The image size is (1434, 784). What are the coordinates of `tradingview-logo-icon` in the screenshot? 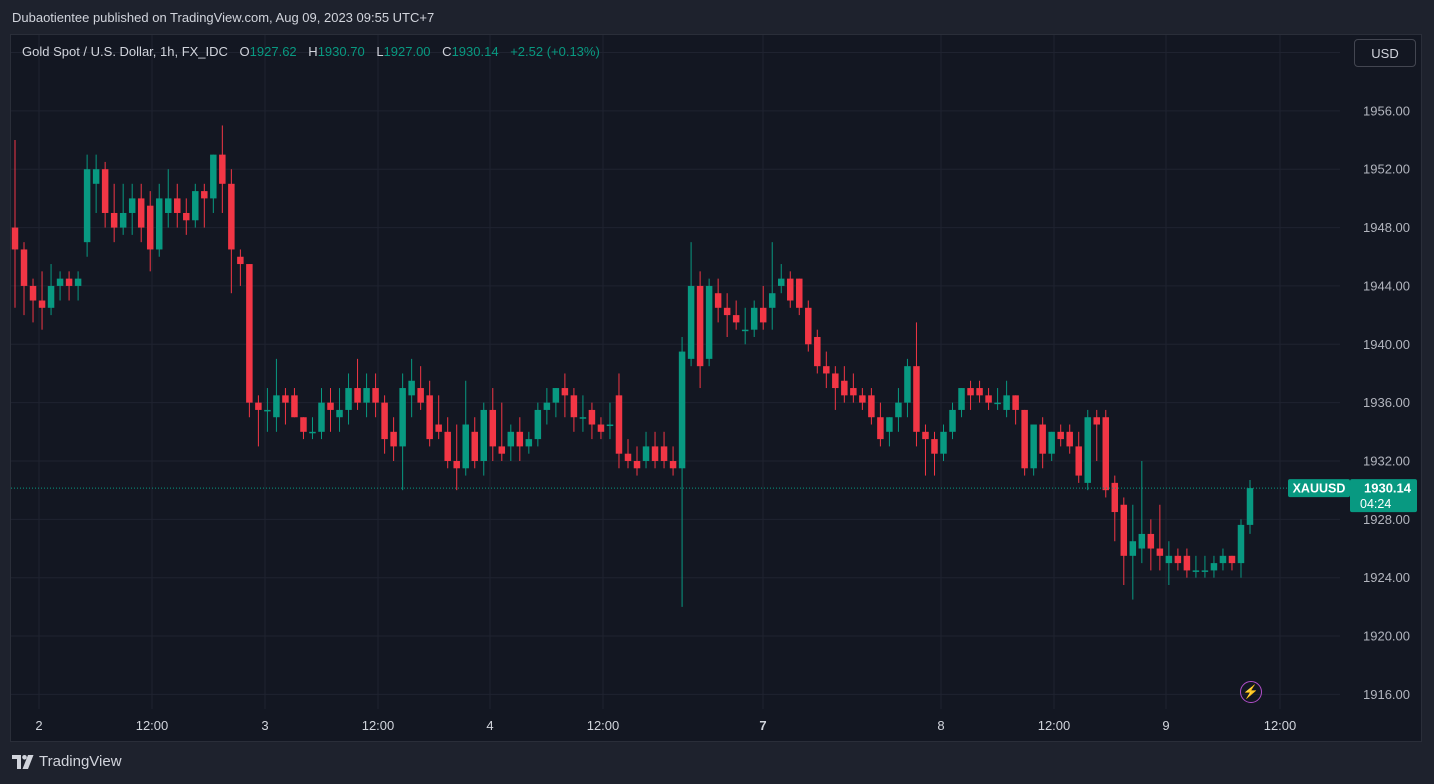 It's located at (23, 761).